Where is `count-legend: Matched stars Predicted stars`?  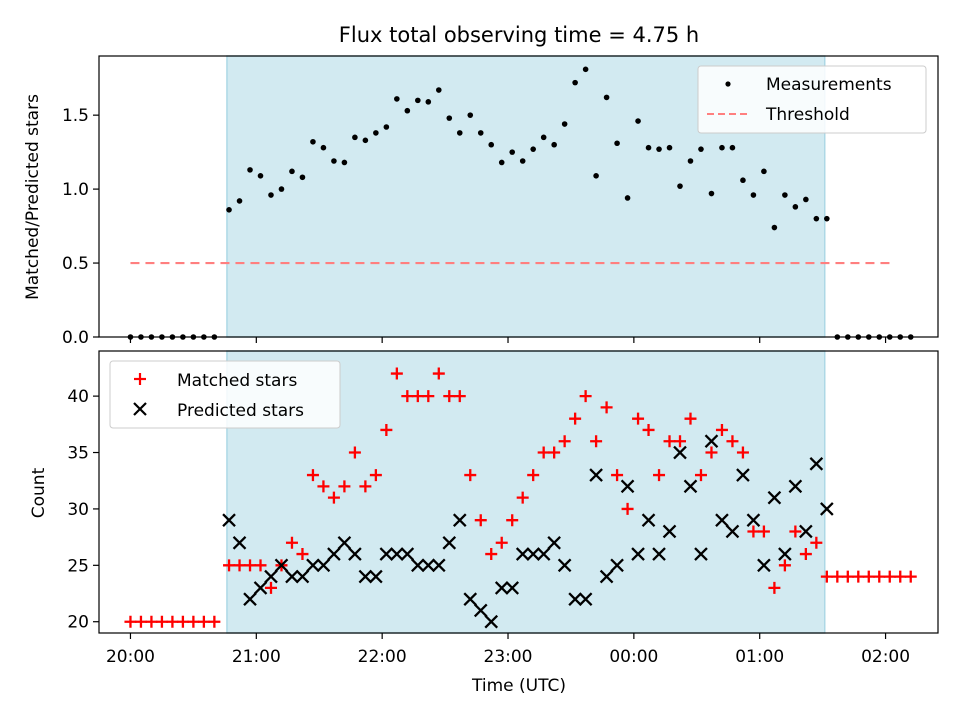 count-legend: Matched stars Predicted stars is located at coordinates (225, 394).